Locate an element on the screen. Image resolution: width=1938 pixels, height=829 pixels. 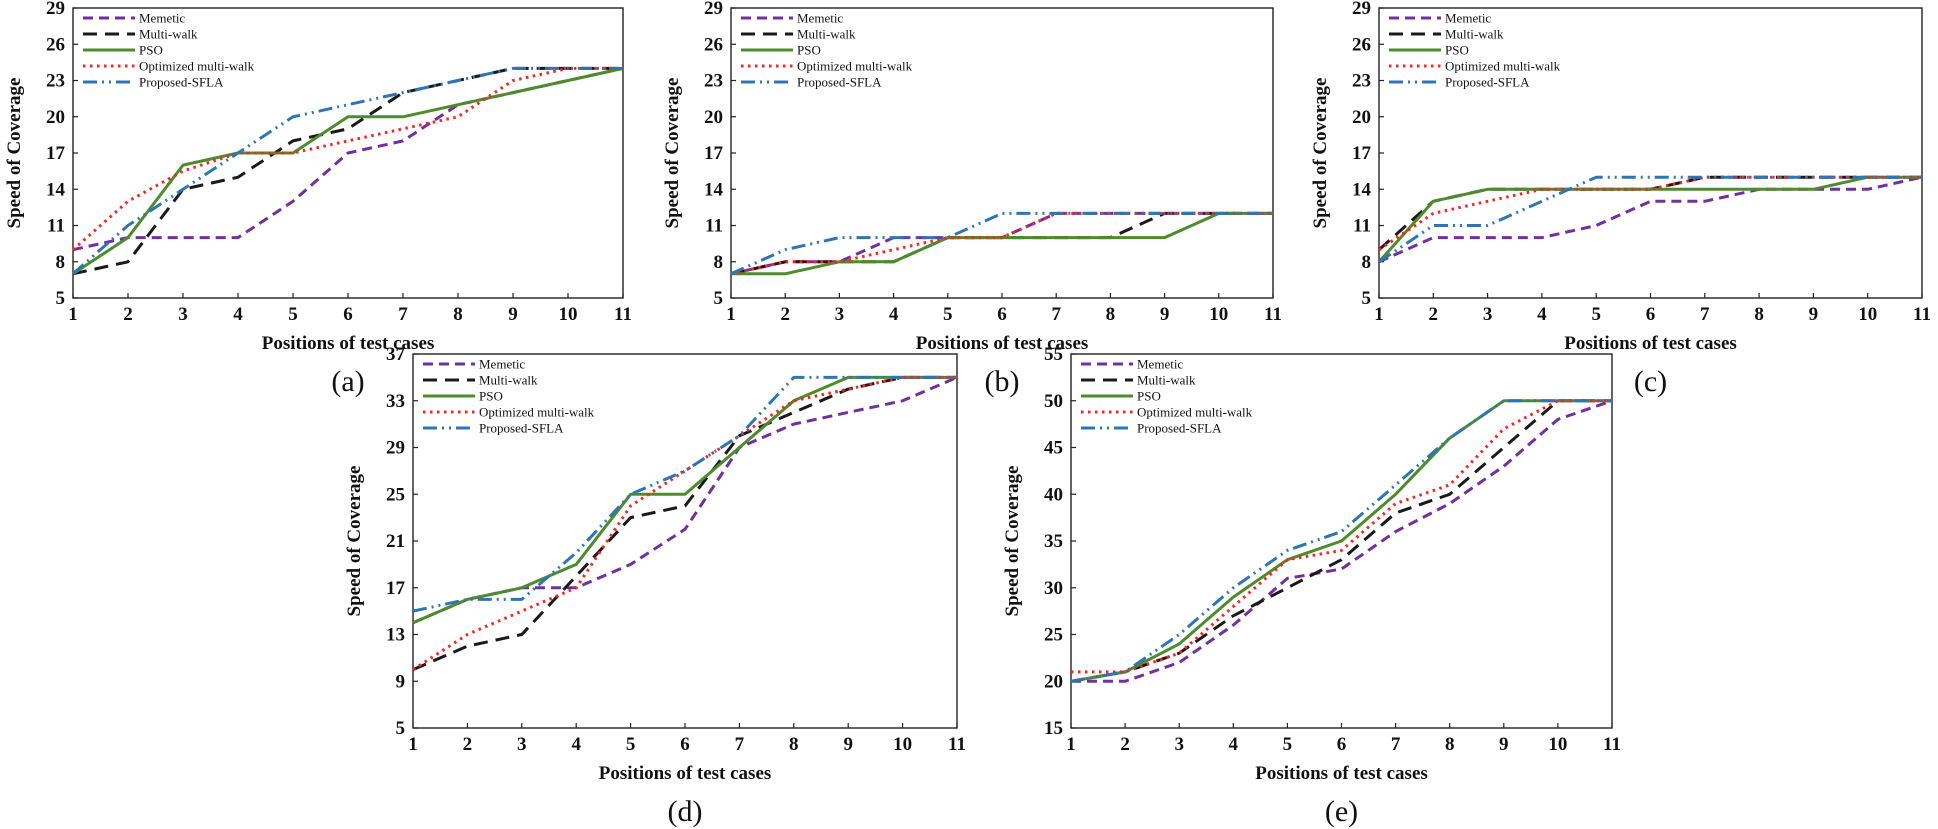
y-tick-label: 21 is located at coordinates (395, 541).